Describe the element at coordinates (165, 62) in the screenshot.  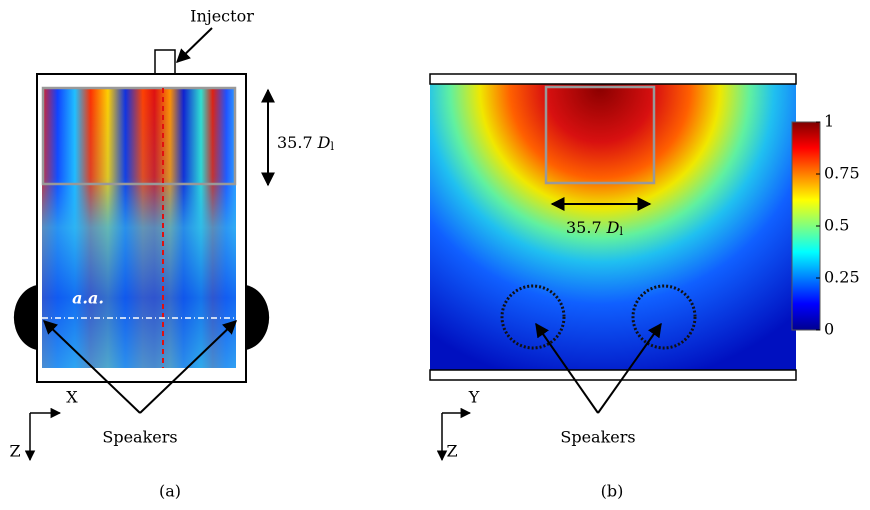
I see `injector` at that location.